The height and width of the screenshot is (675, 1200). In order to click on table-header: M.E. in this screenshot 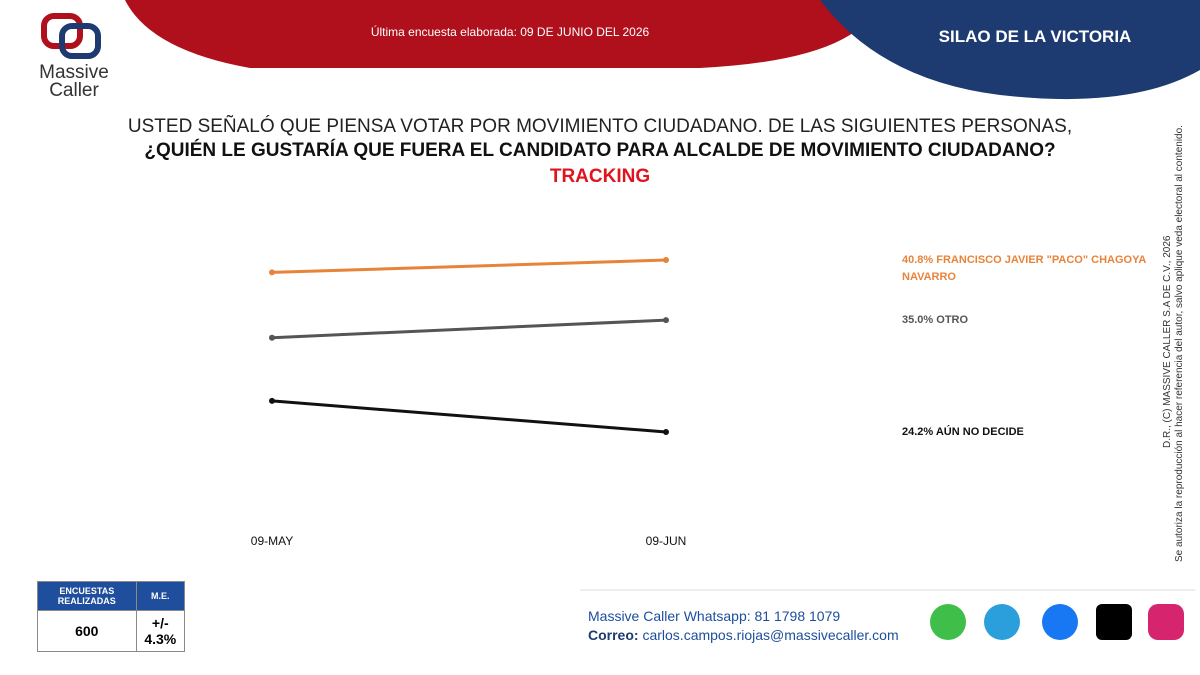, I will do `click(160, 596)`.